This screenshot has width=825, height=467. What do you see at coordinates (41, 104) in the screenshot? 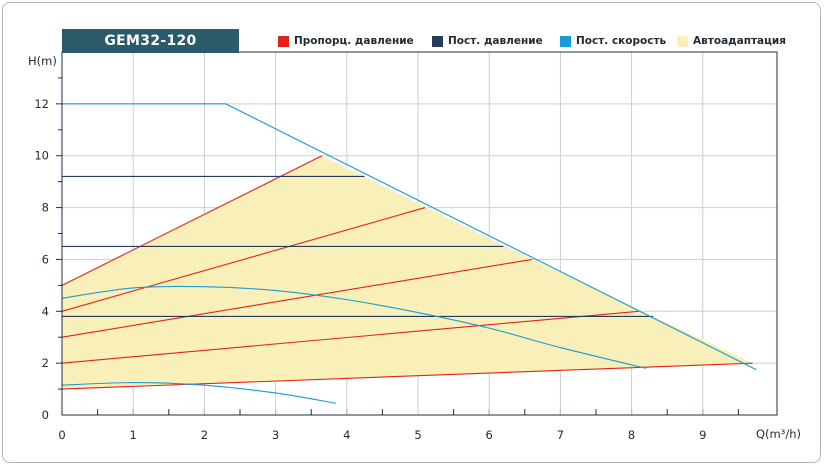
I see `y-tick-label: 12` at bounding box center [41, 104].